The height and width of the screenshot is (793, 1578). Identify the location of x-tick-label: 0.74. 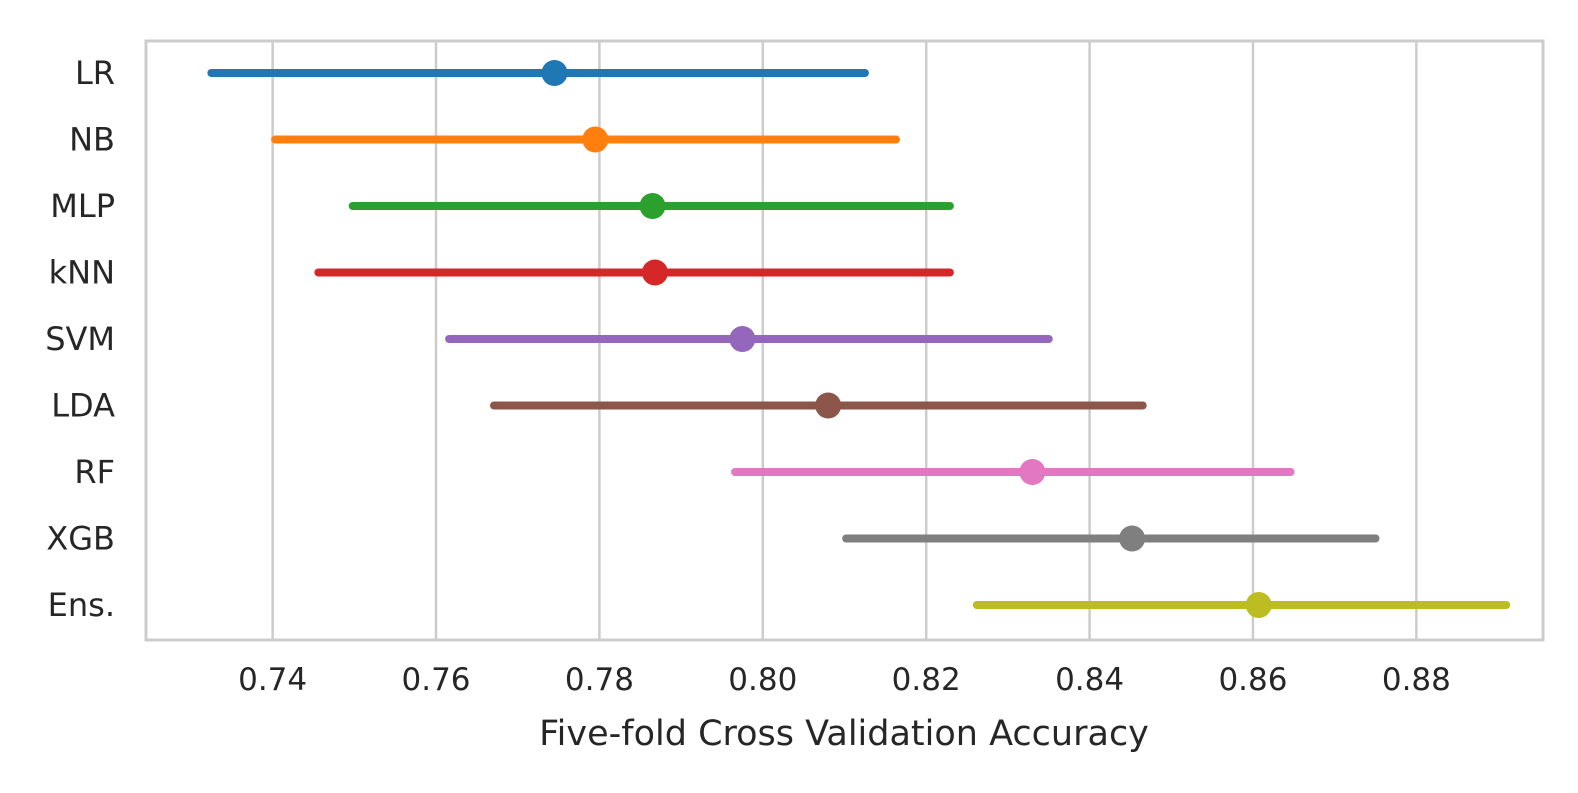
(272, 680).